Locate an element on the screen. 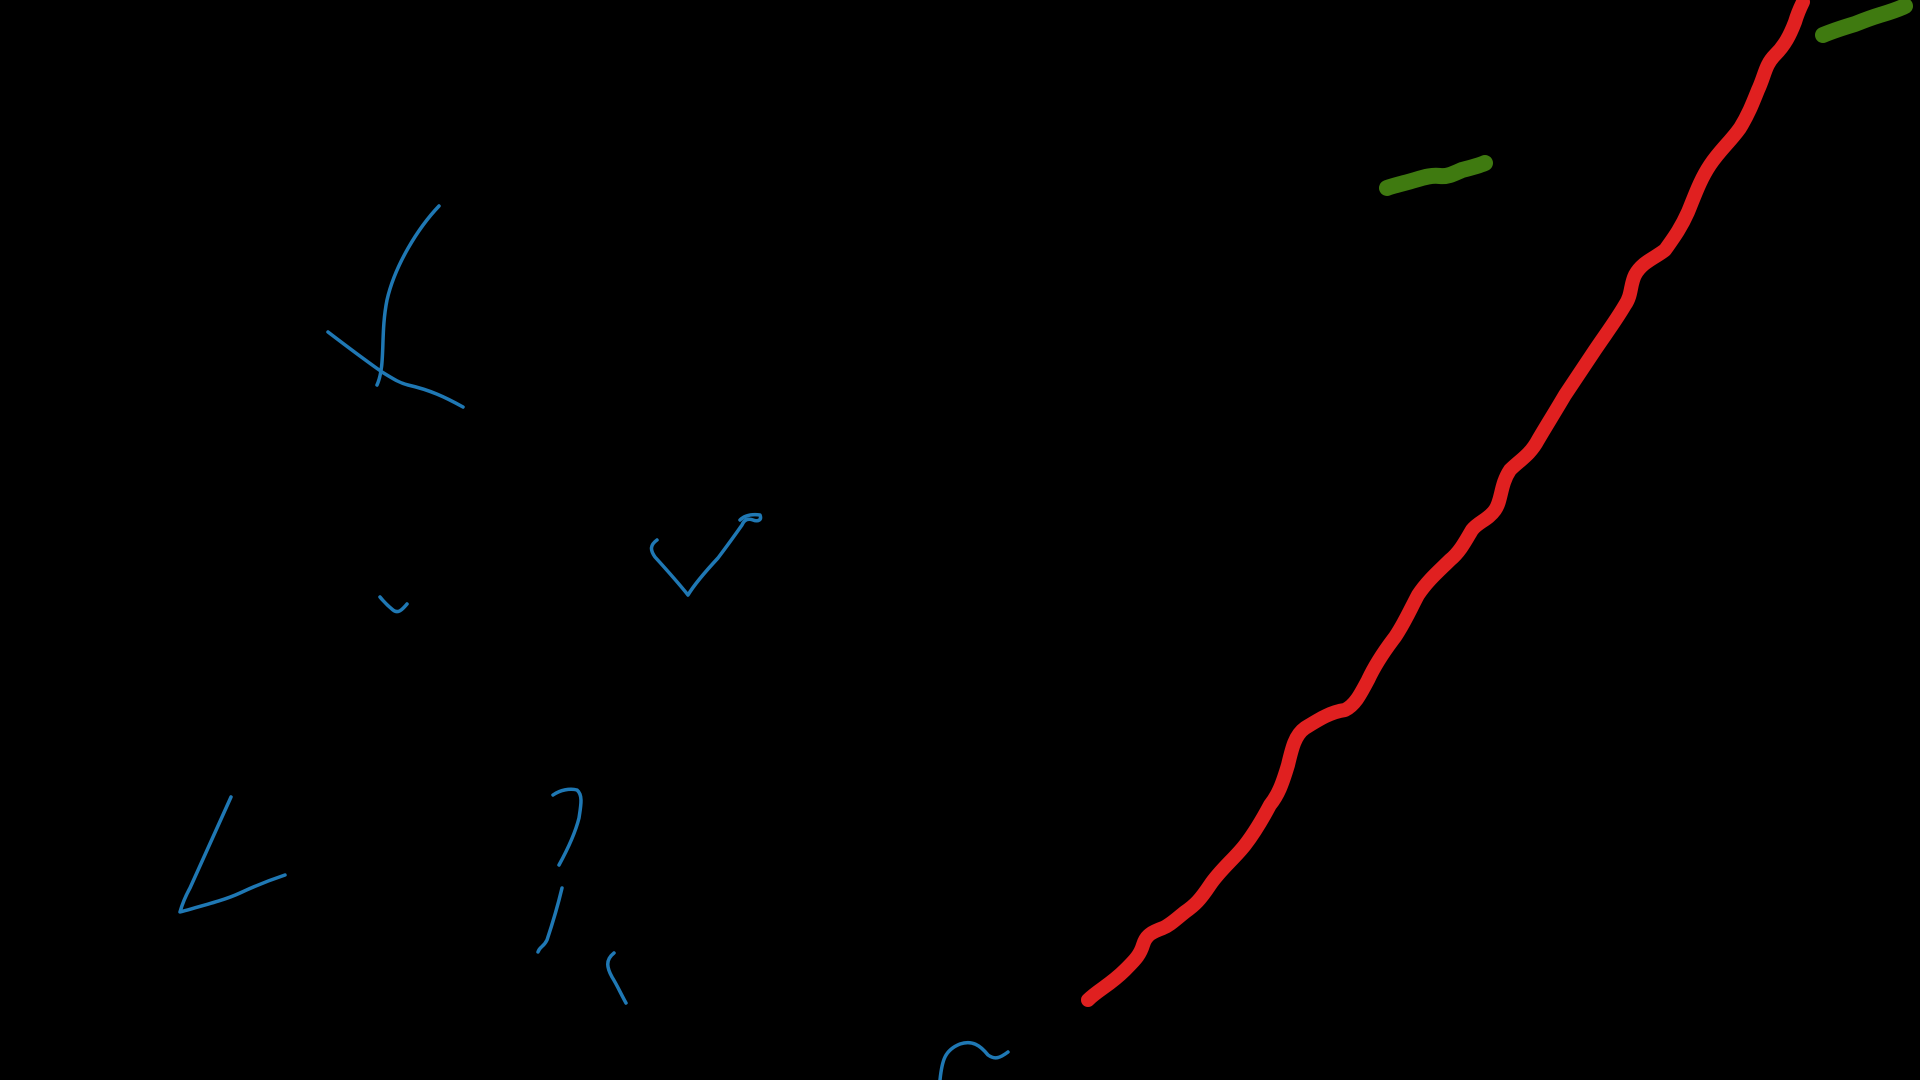 The width and height of the screenshot is (1920, 1080). blue-stroke-bottom is located at coordinates (974, 1060).